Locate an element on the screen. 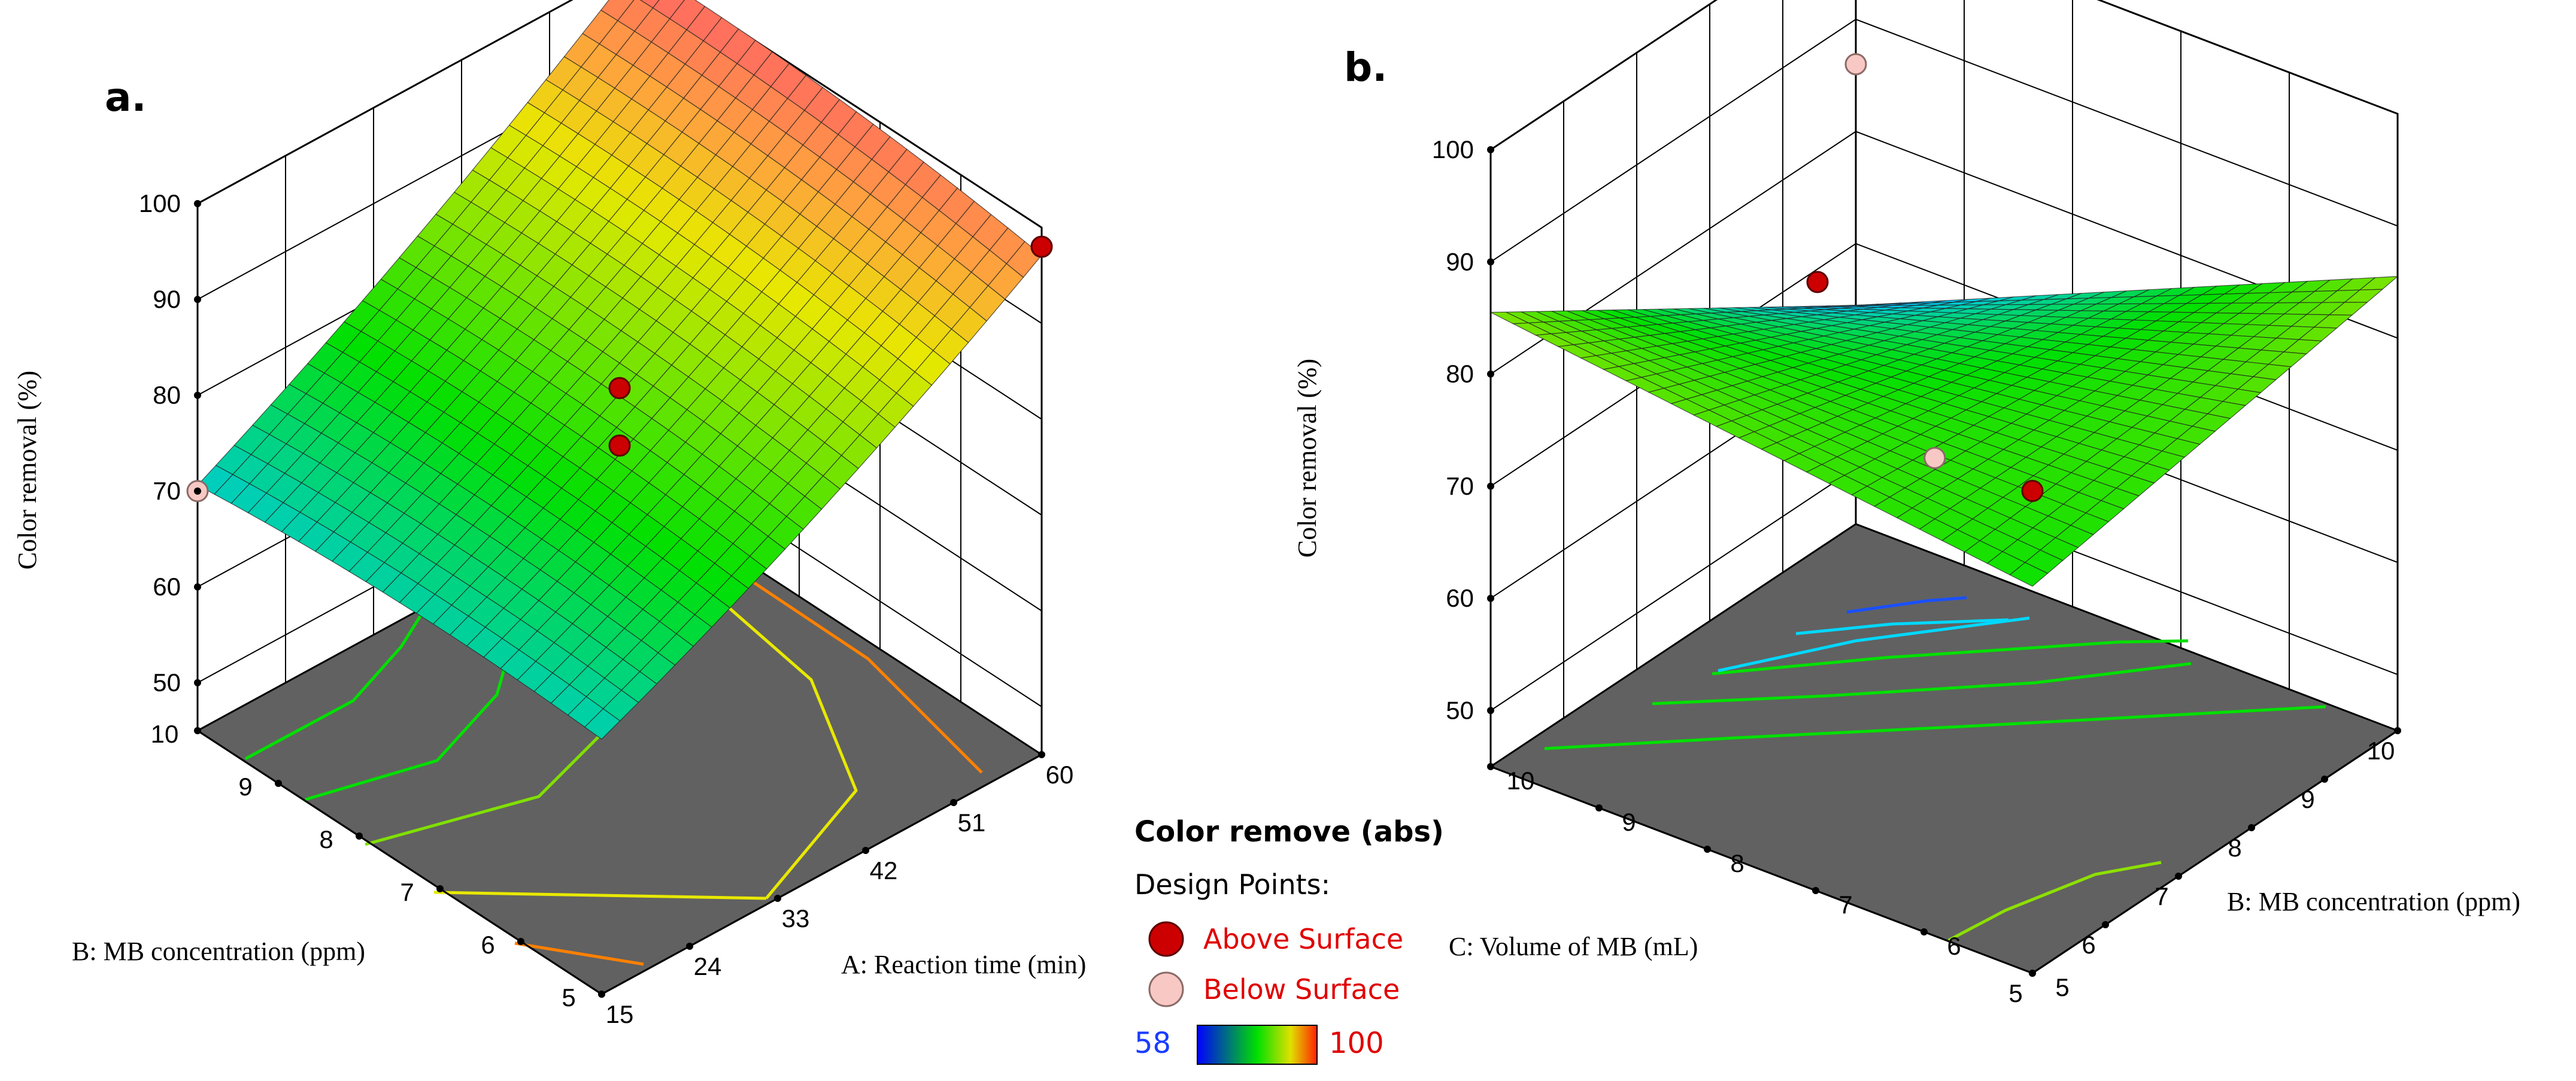 This screenshot has width=2576, height=1081. z-tick-label: 90 is located at coordinates (1460, 261).